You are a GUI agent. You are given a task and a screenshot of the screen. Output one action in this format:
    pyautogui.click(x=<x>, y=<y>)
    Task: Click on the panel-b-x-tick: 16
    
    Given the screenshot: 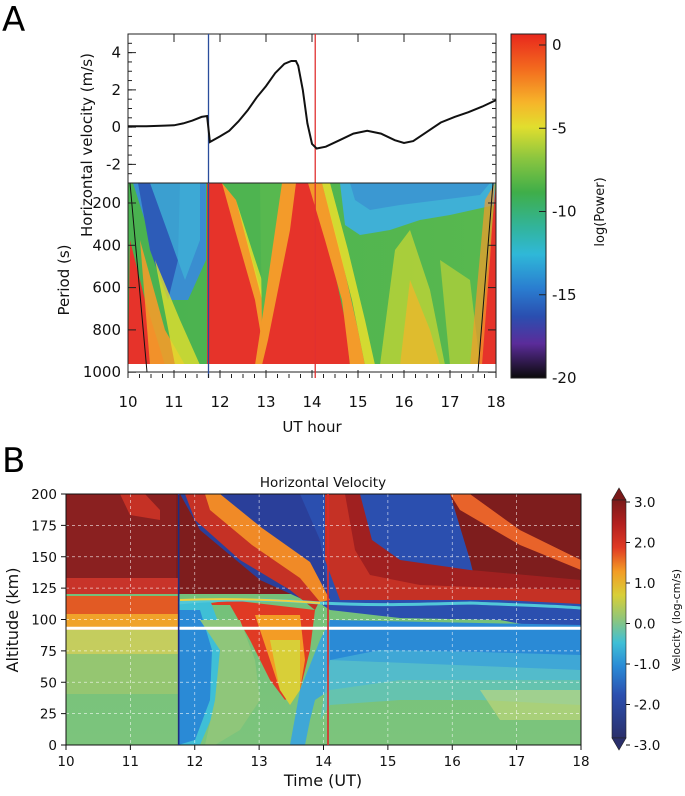 What is the action you would take?
    pyautogui.click(x=452, y=762)
    